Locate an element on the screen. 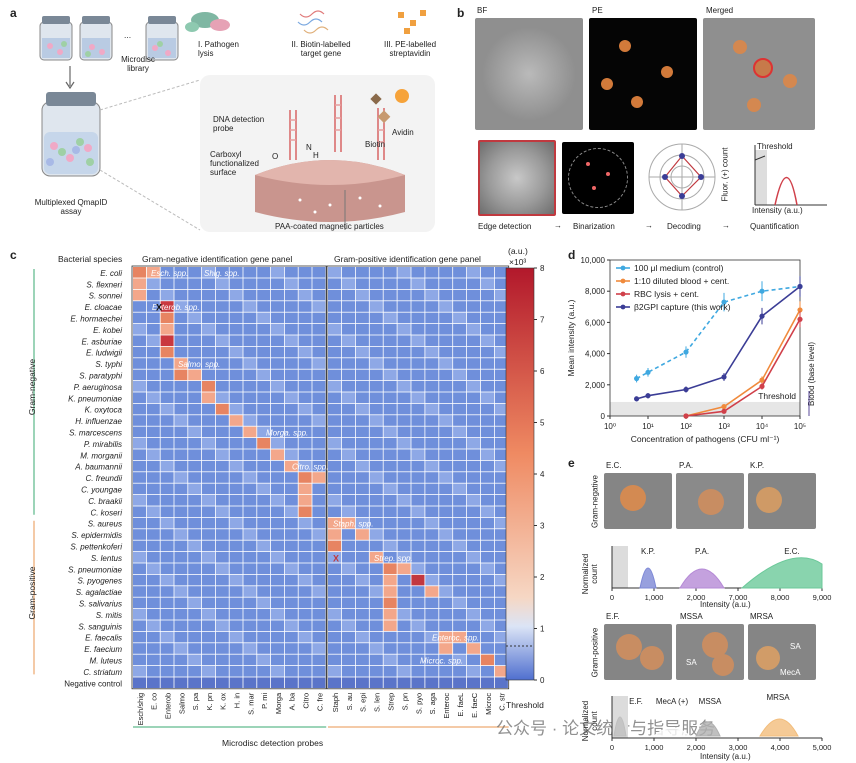  x-tick-label: 10⁴ is located at coordinates (762, 426).